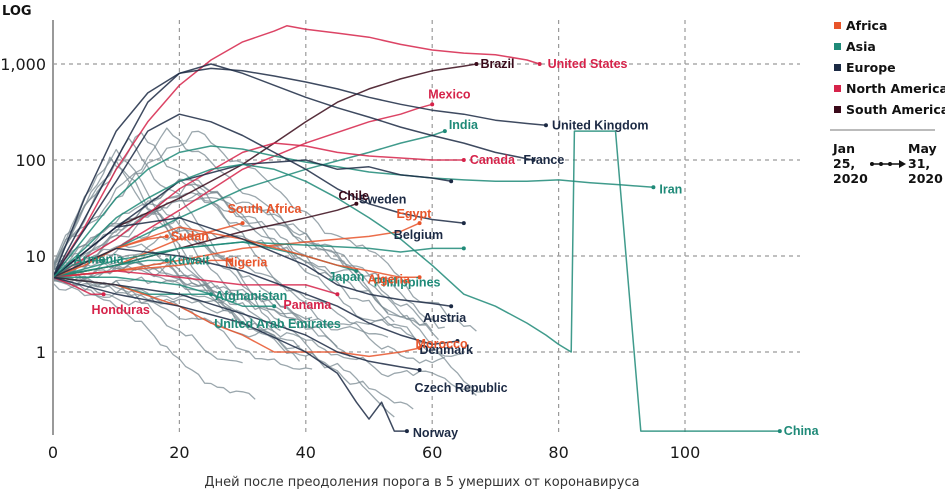 This screenshot has width=945, height=493. I want to click on series-line-mexico, so click(242, 190).